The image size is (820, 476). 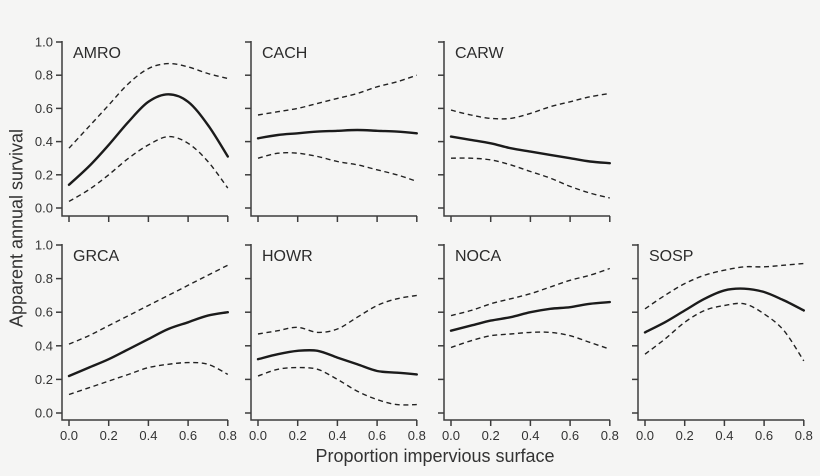 What do you see at coordinates (530, 340) in the screenshot?
I see `noca-lower-ci-curve` at bounding box center [530, 340].